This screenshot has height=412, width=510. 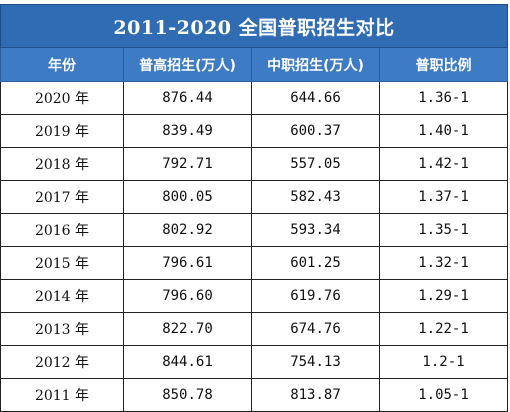 I want to click on general-high-cell: 802.92, so click(x=187, y=230).